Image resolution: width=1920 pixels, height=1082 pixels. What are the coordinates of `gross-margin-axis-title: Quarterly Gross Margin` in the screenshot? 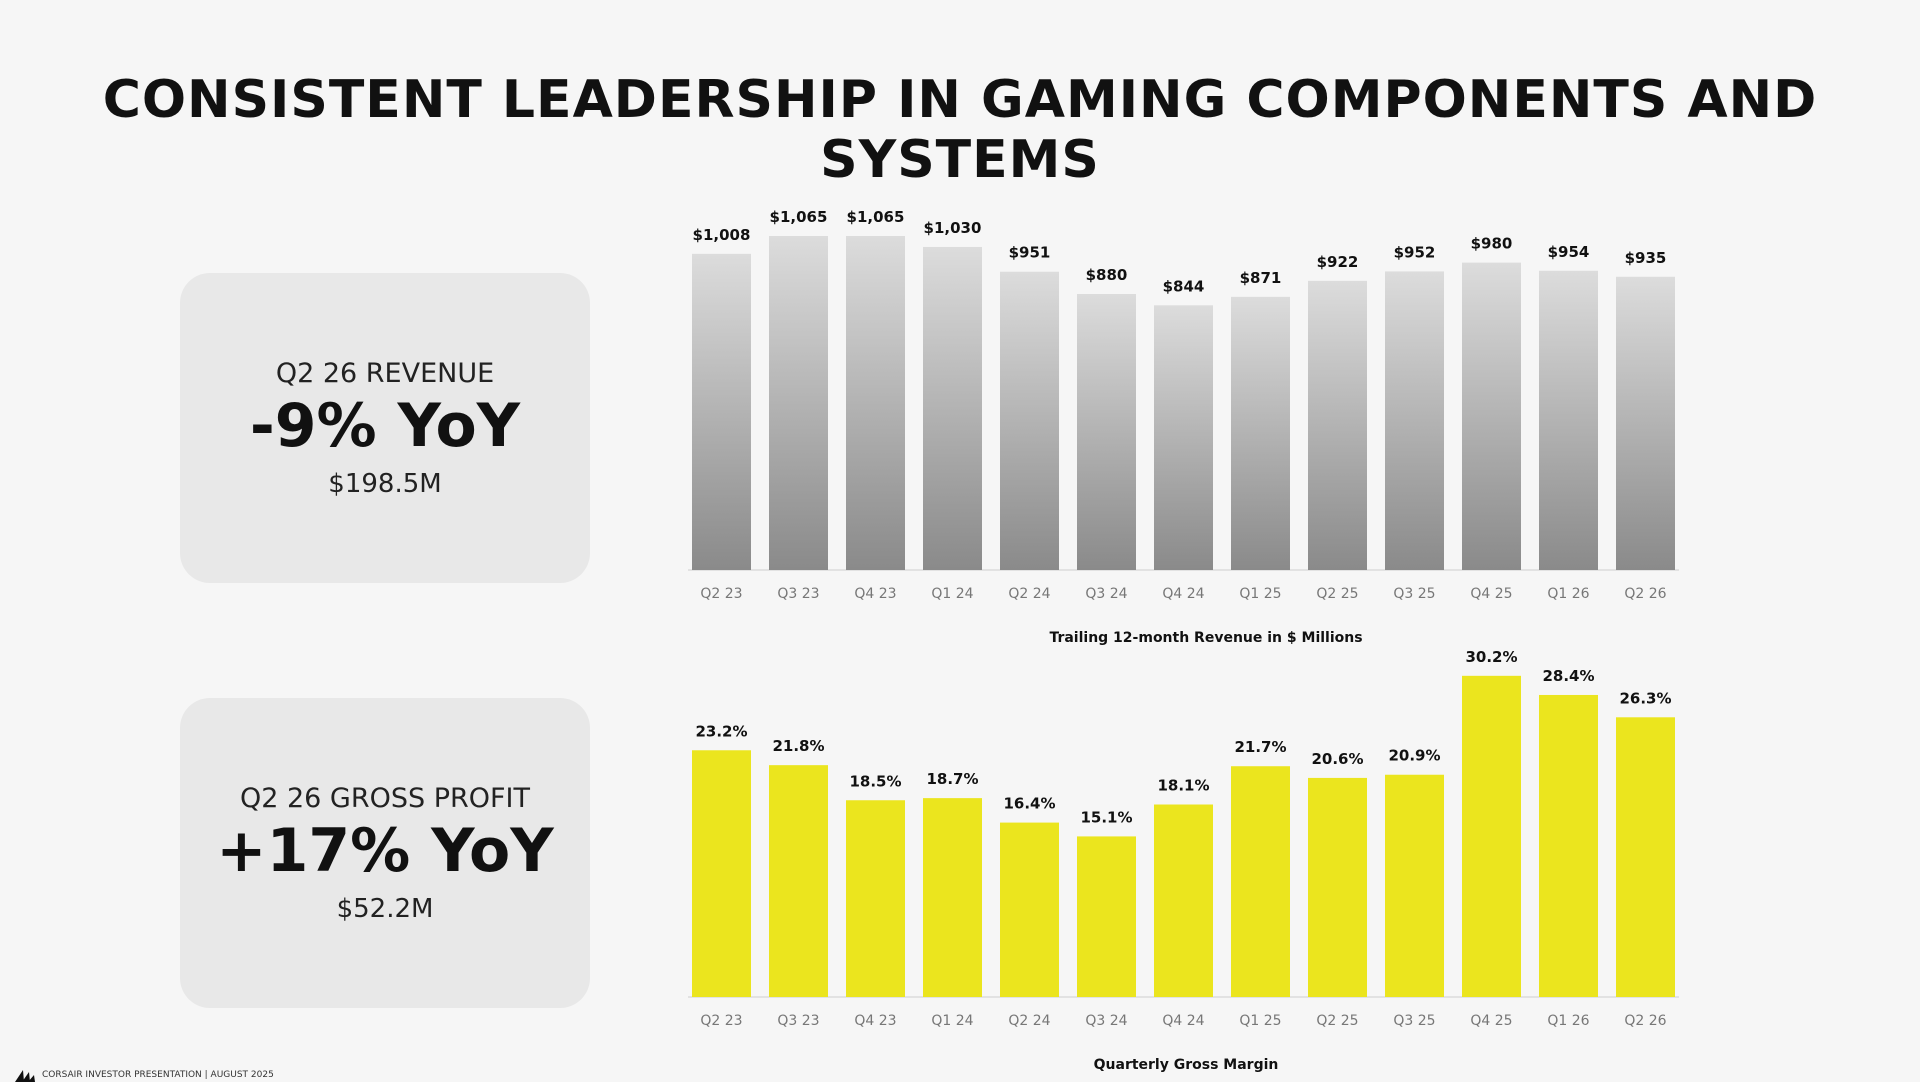 It's located at (1186, 1065).